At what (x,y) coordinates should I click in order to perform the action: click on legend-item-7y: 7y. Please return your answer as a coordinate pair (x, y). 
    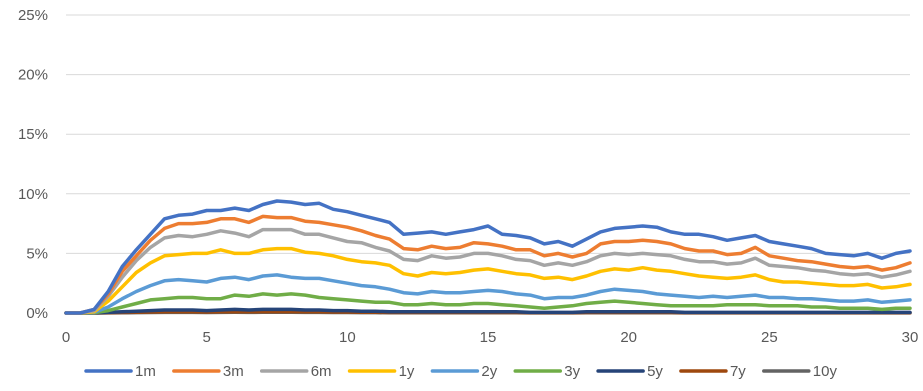
    Looking at the image, I should click on (712, 371).